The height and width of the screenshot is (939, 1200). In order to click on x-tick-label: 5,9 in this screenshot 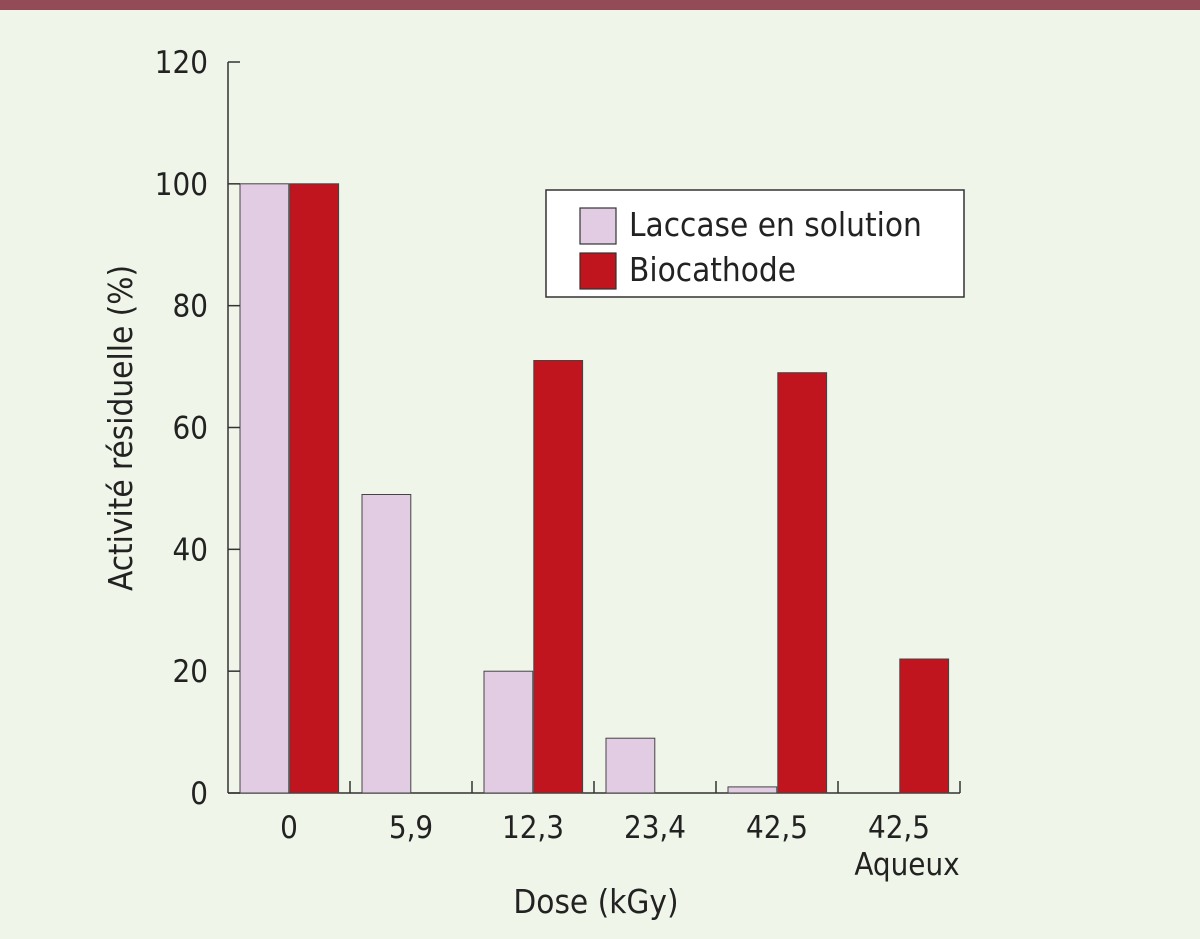, I will do `click(411, 828)`.